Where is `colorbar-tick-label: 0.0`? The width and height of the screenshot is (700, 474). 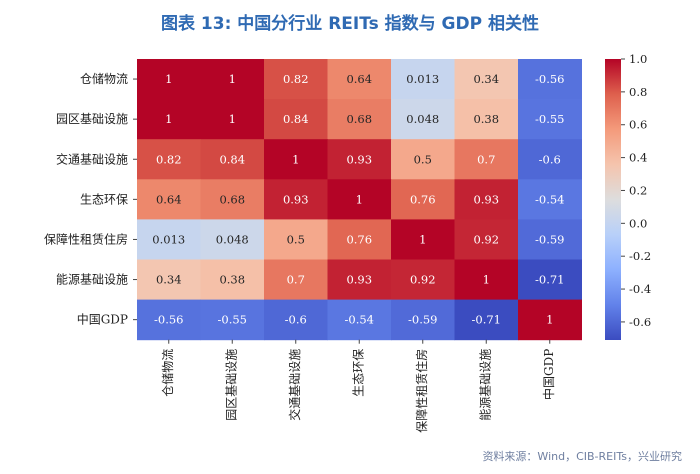 colorbar-tick-label: 0.0 is located at coordinates (638, 223).